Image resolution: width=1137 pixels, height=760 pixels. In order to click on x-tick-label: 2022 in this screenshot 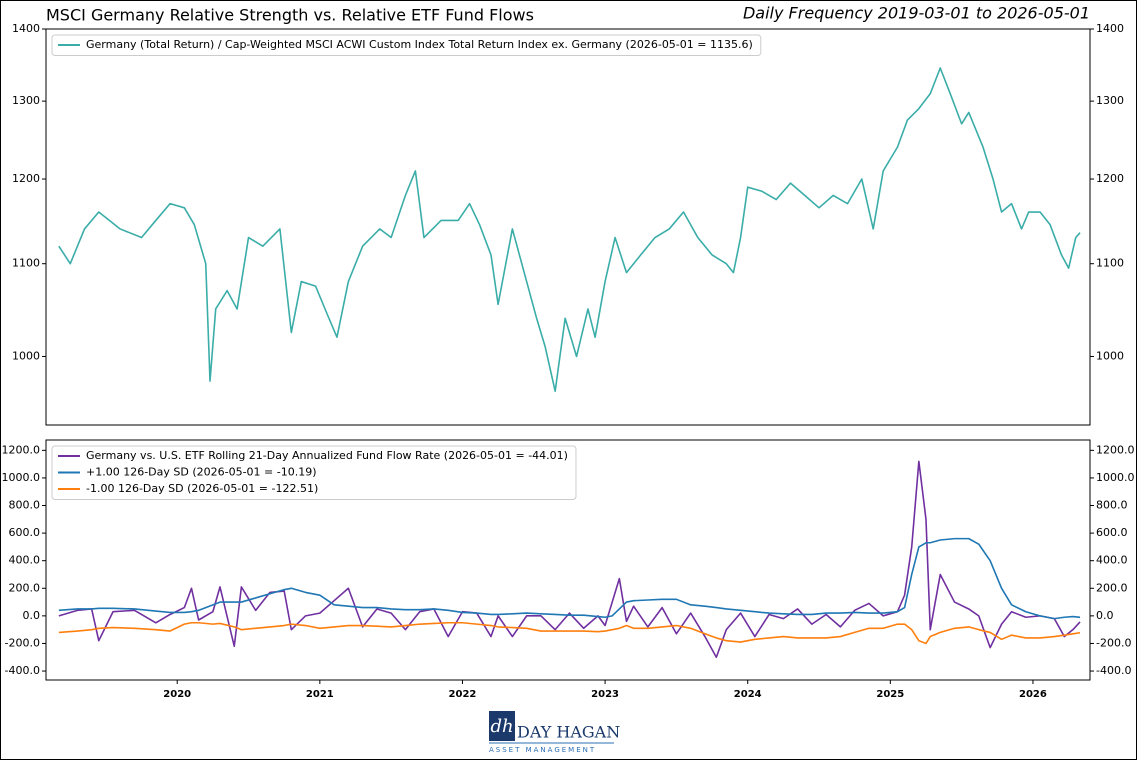, I will do `click(463, 694)`.